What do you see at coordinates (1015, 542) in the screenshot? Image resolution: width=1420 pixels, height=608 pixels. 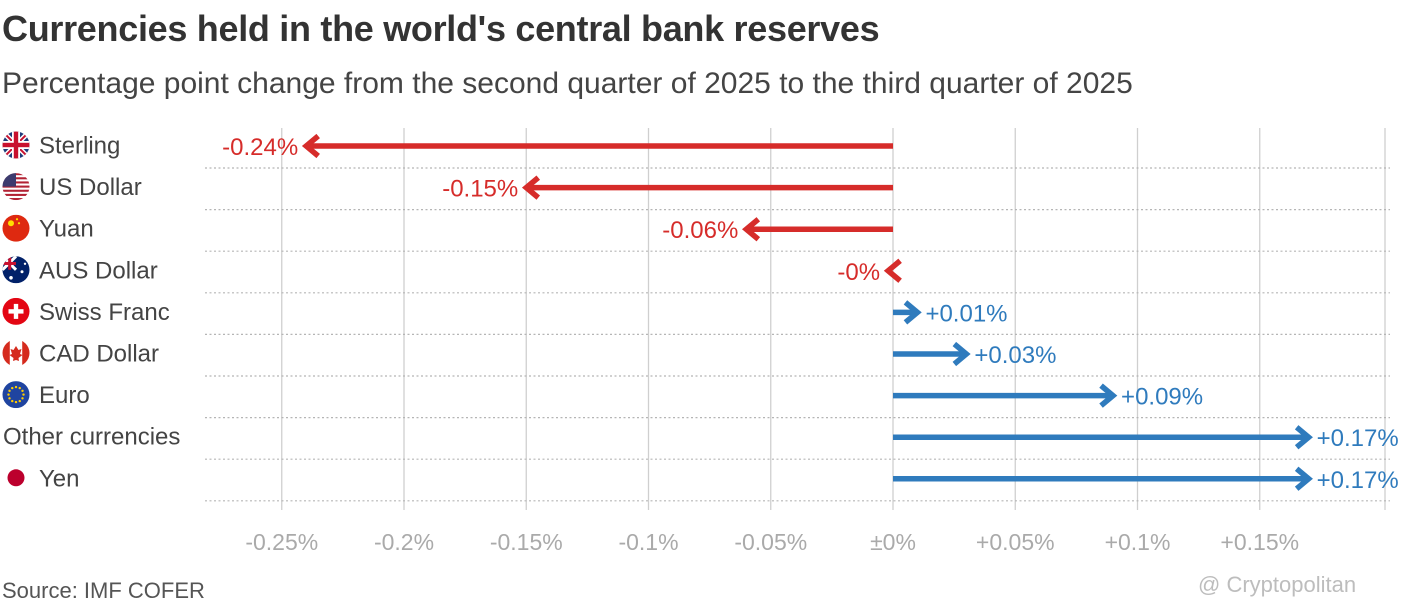 I see `x-tick-label: +0.05%` at bounding box center [1015, 542].